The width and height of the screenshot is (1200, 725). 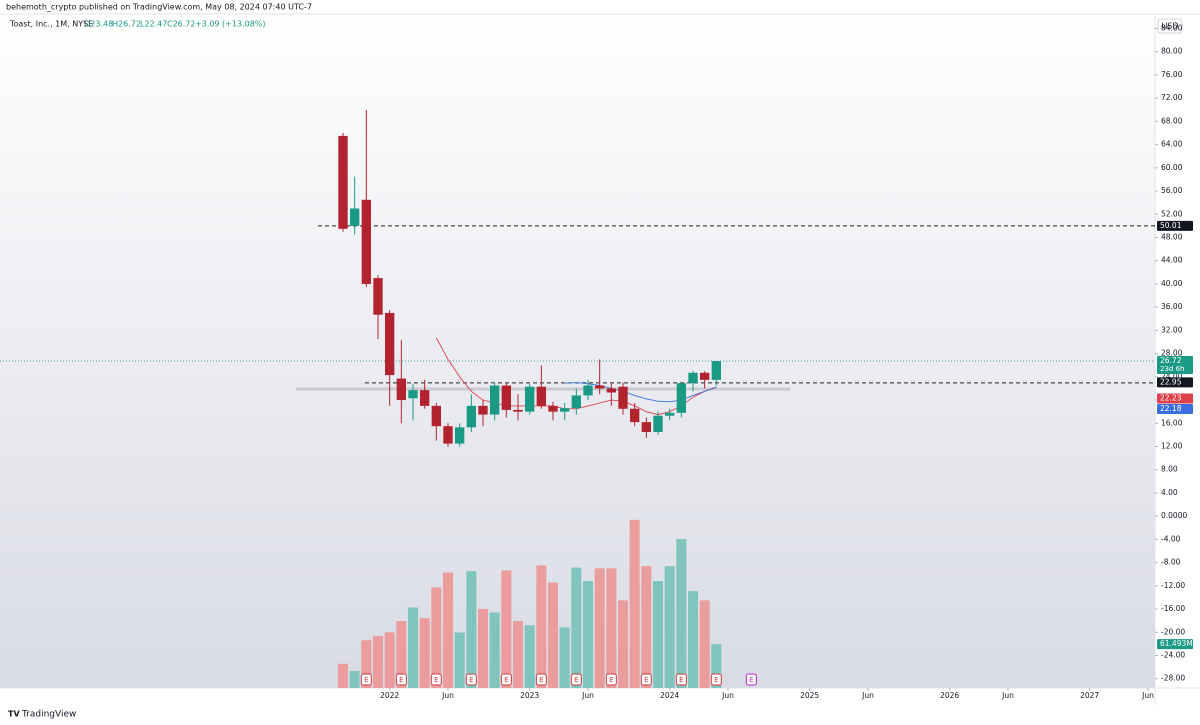 What do you see at coordinates (529, 695) in the screenshot?
I see `x-tick-label: 2023` at bounding box center [529, 695].